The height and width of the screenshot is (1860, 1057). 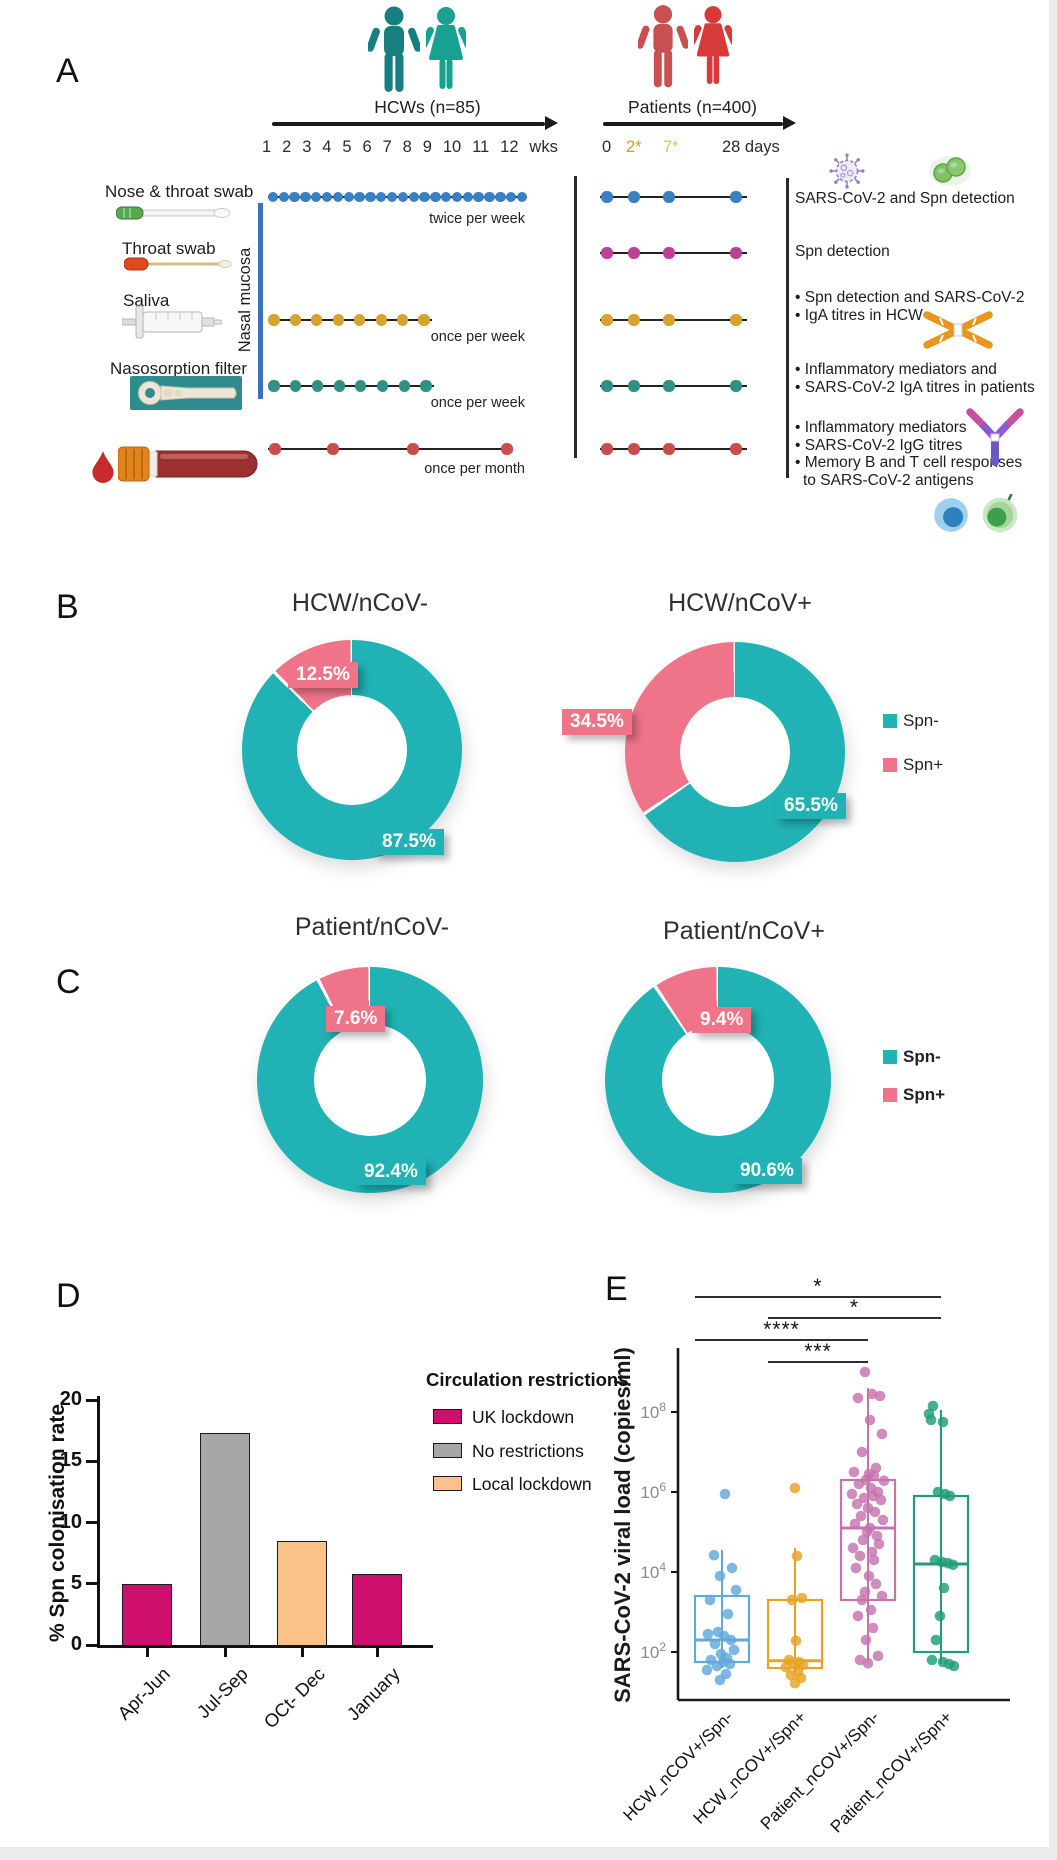 What do you see at coordinates (951, 515) in the screenshot?
I see `b-cell-icon` at bounding box center [951, 515].